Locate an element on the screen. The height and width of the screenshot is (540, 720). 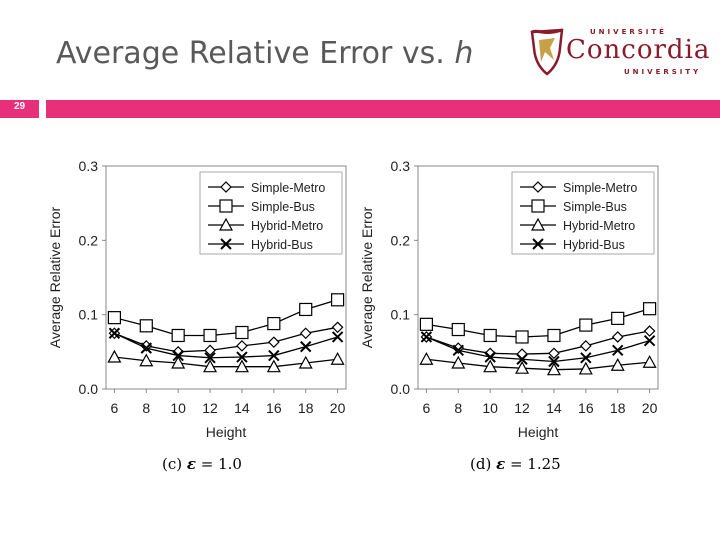
header-accent-bar is located at coordinates (383, 109).